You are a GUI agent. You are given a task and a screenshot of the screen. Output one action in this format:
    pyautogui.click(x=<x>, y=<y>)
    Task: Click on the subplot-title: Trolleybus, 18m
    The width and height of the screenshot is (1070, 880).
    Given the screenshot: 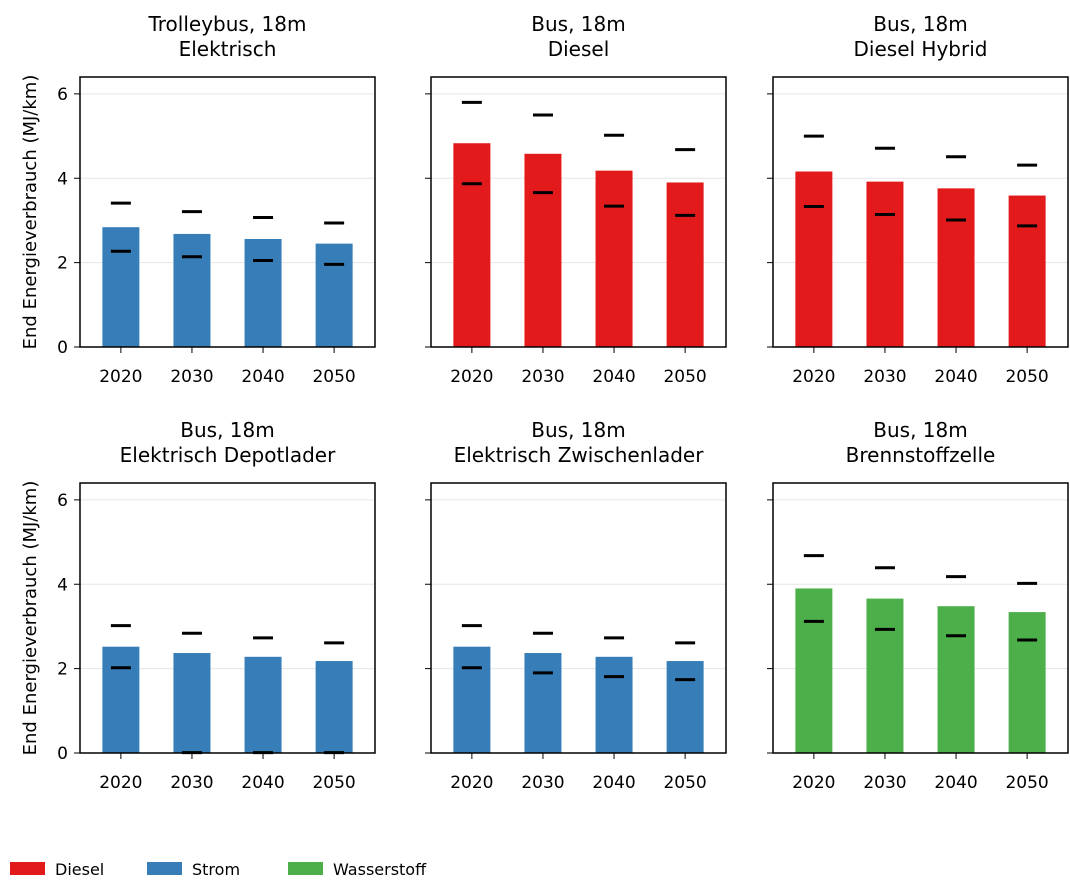 What is the action you would take?
    pyautogui.click(x=227, y=24)
    